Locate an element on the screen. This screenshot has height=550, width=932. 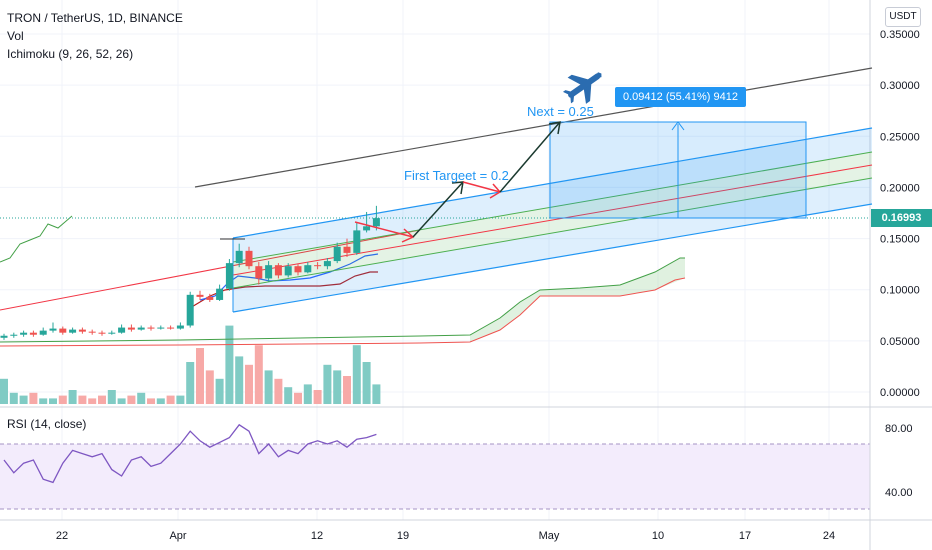
time-tick-label: Apr is located at coordinates (177, 536).